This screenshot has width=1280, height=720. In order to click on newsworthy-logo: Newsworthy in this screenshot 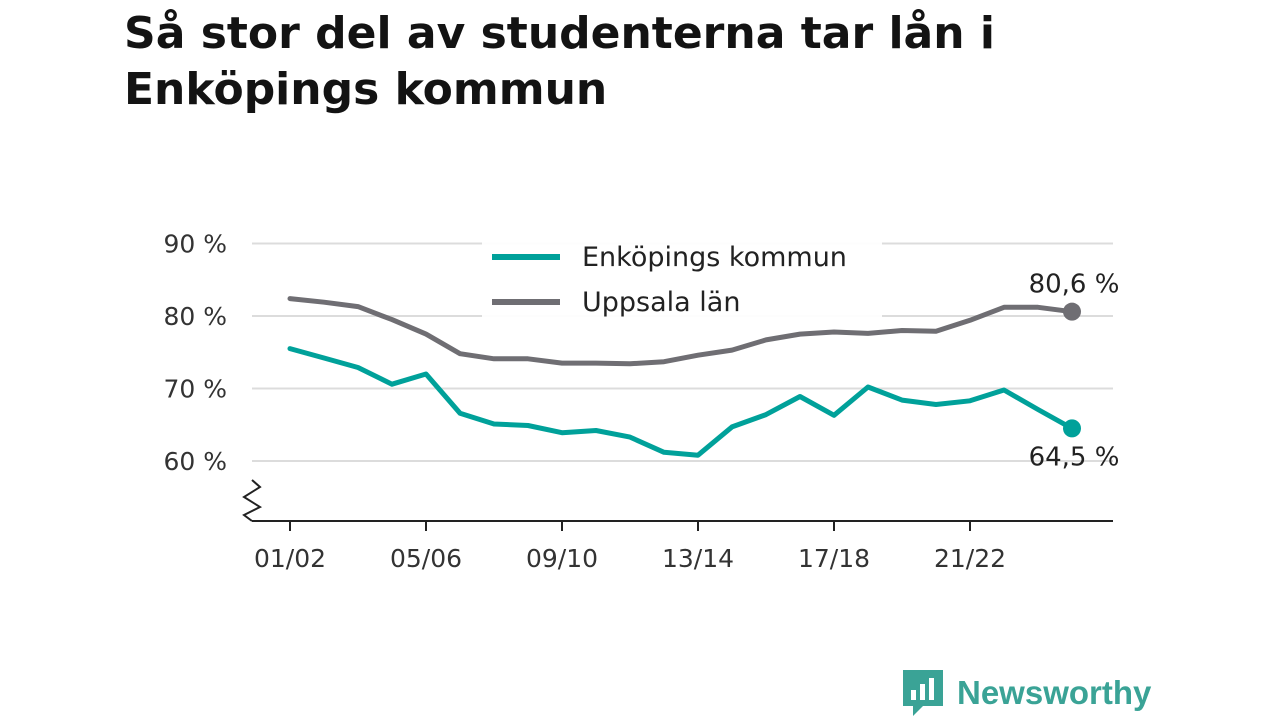, I will do `click(1027, 693)`.